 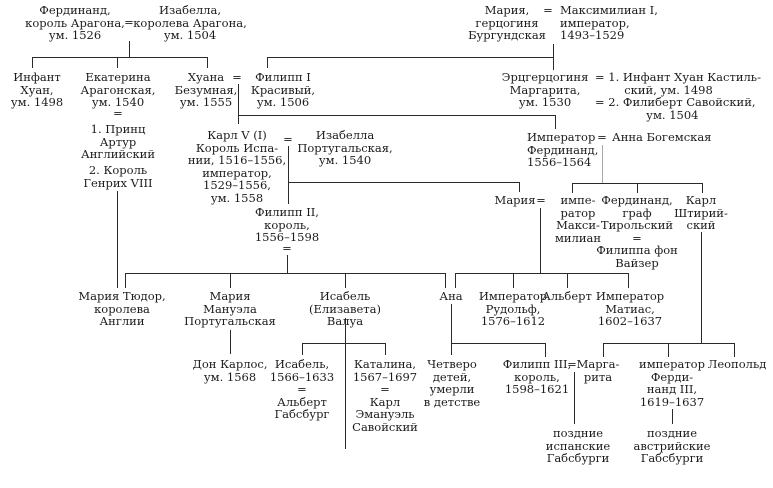 I want to click on node-karl-styria: Карл Штирий- ский, so click(x=701, y=212).